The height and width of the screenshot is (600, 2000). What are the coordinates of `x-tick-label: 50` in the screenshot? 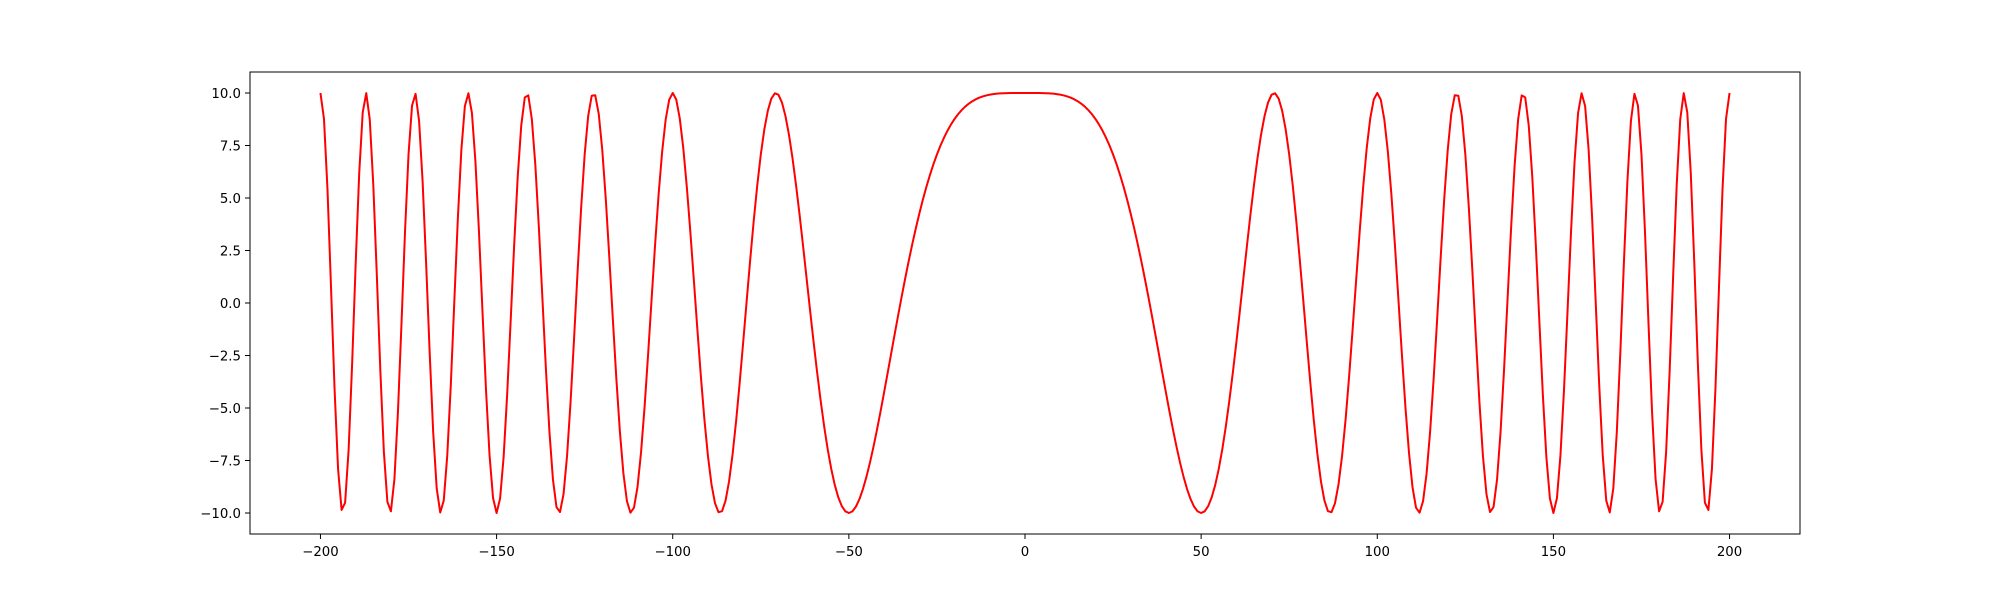 It's located at (1201, 552).